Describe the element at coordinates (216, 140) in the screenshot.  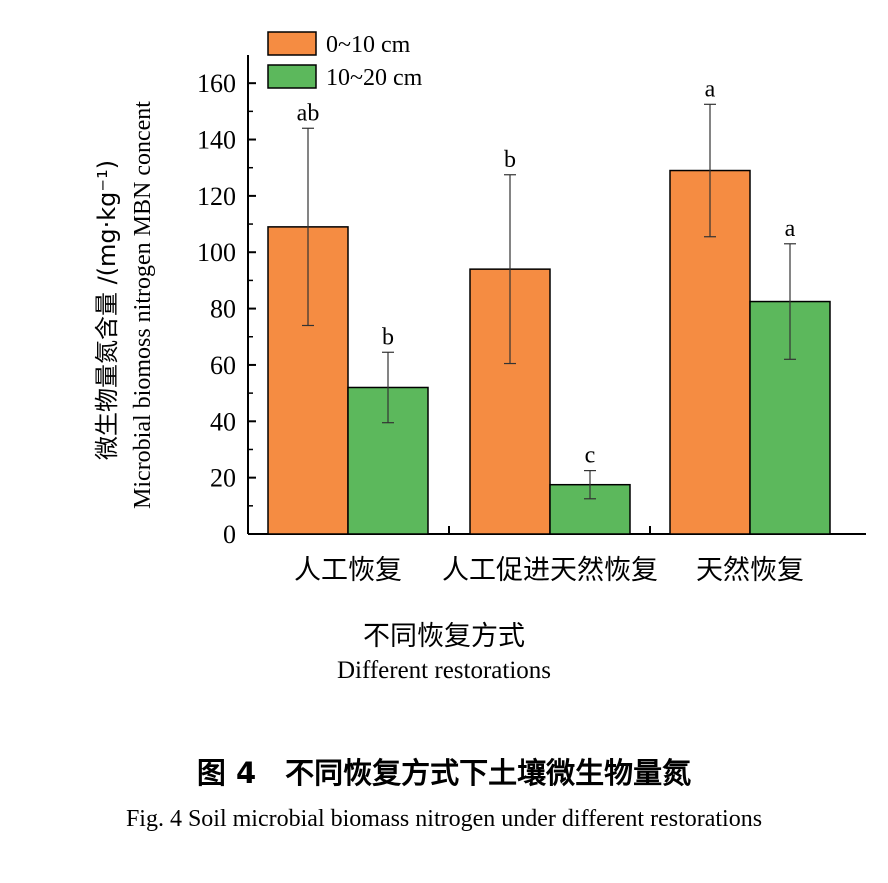
I see `y-tick-label: 140` at that location.